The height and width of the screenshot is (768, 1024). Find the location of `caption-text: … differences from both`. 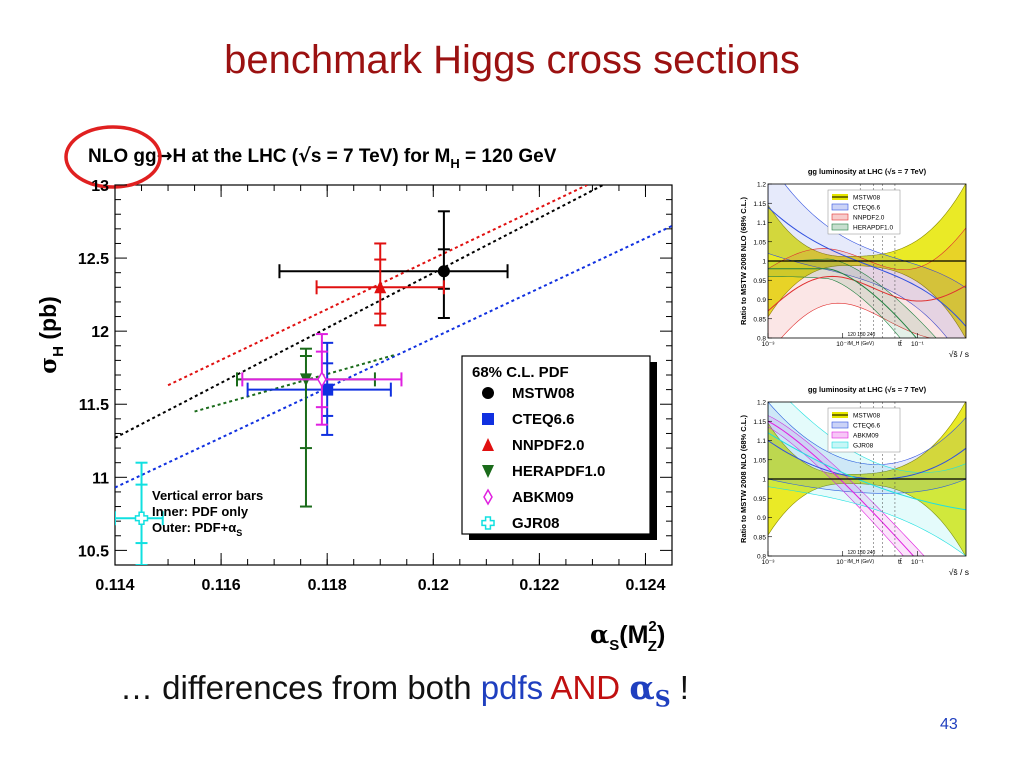

caption-text: … differences from both is located at coordinates (300, 687).